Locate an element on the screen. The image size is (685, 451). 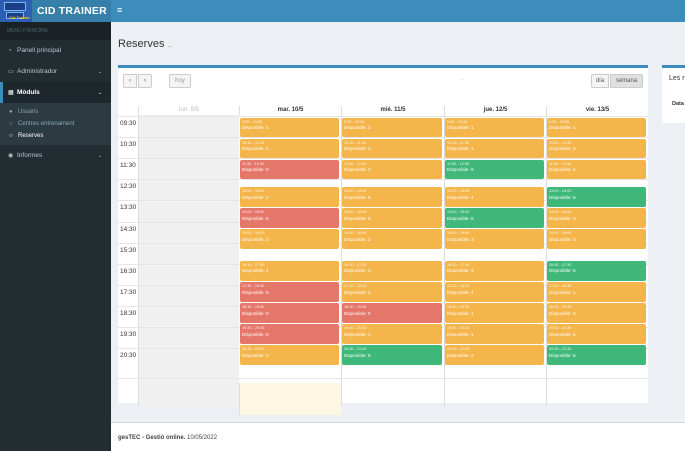
event-block: 17:30 - 18:30 Disponible: 1 is located at coordinates (596, 292).